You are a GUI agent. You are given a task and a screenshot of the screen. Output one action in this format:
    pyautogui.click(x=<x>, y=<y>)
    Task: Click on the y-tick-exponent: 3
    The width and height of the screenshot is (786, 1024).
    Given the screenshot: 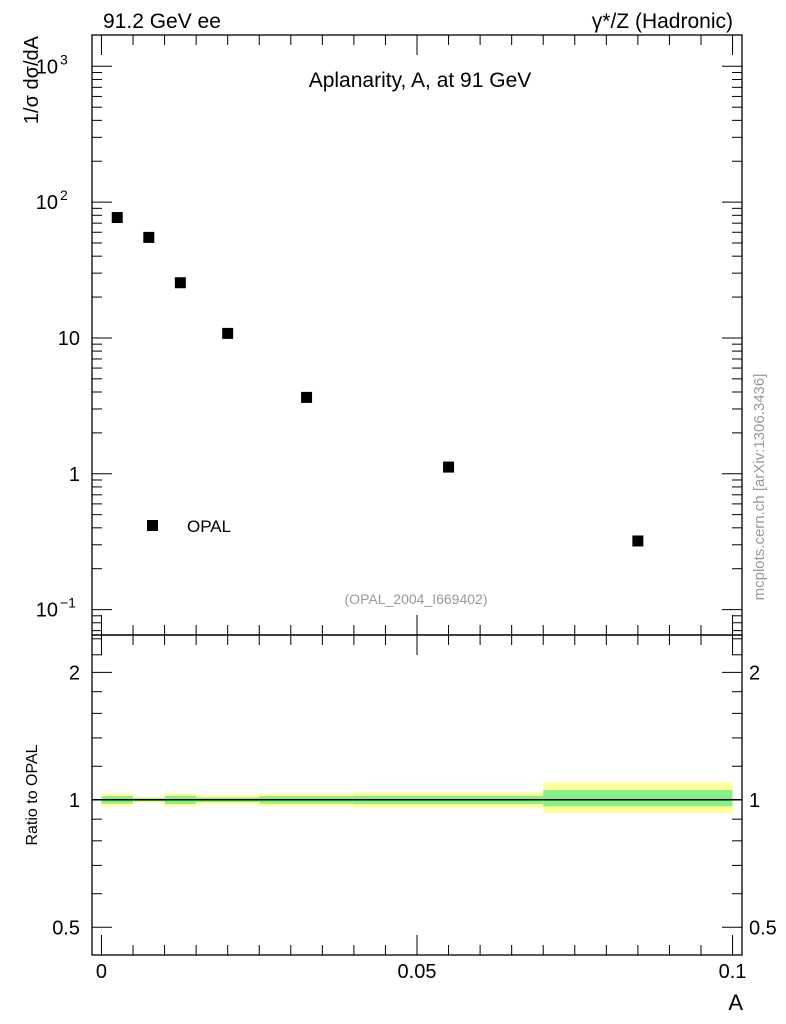 What is the action you would take?
    pyautogui.click(x=64, y=59)
    